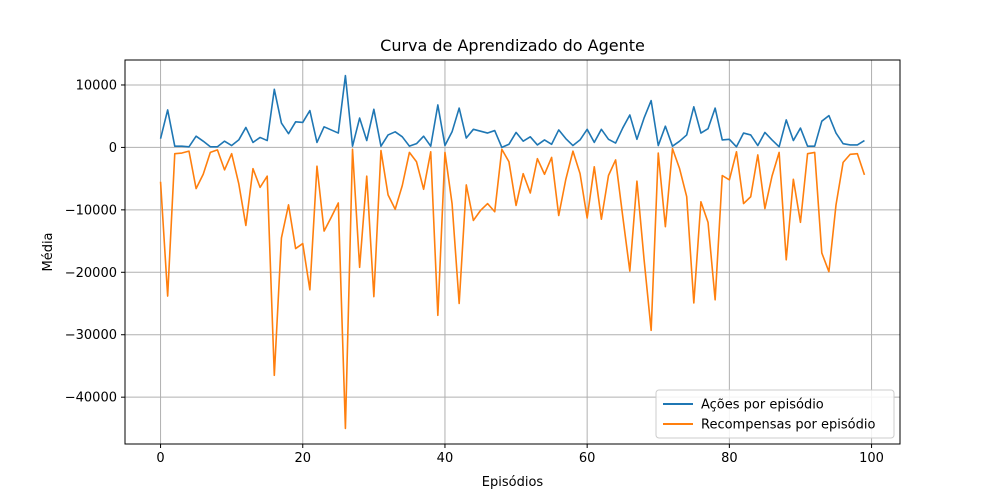 The height and width of the screenshot is (500, 1000). I want to click on y-tick-label: 0, so click(113, 148).